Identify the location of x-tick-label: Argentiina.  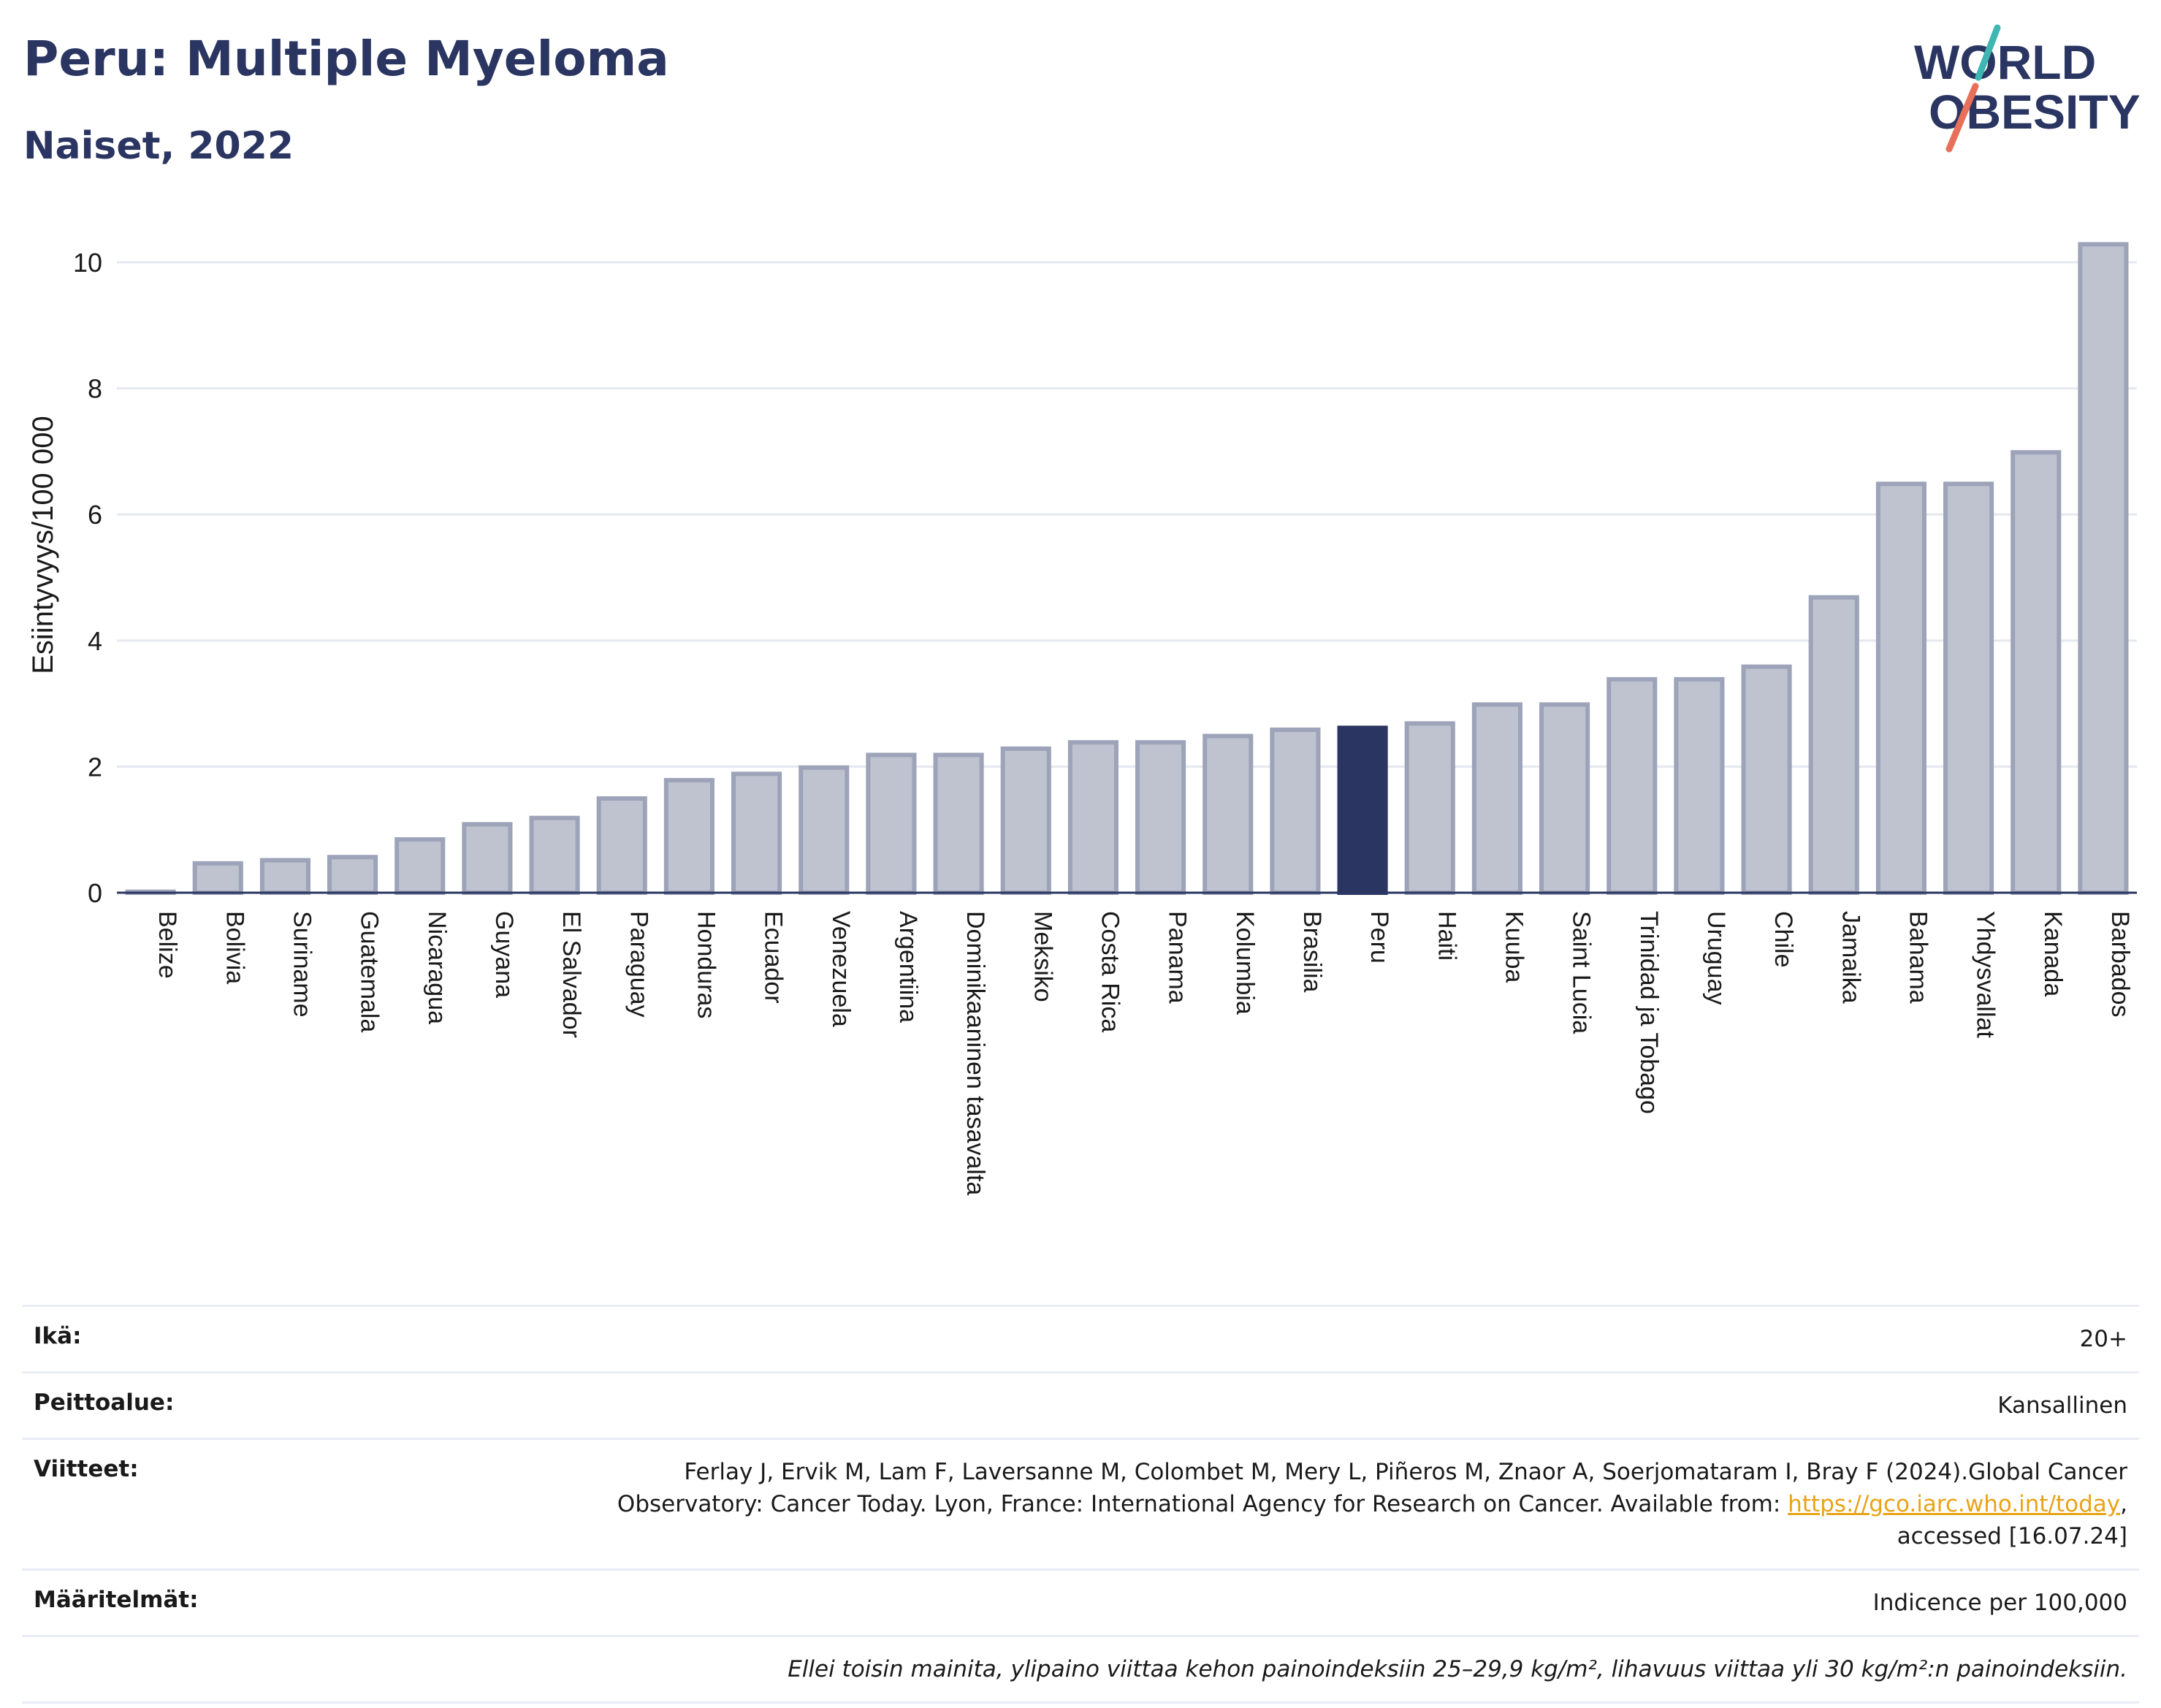
(908, 967).